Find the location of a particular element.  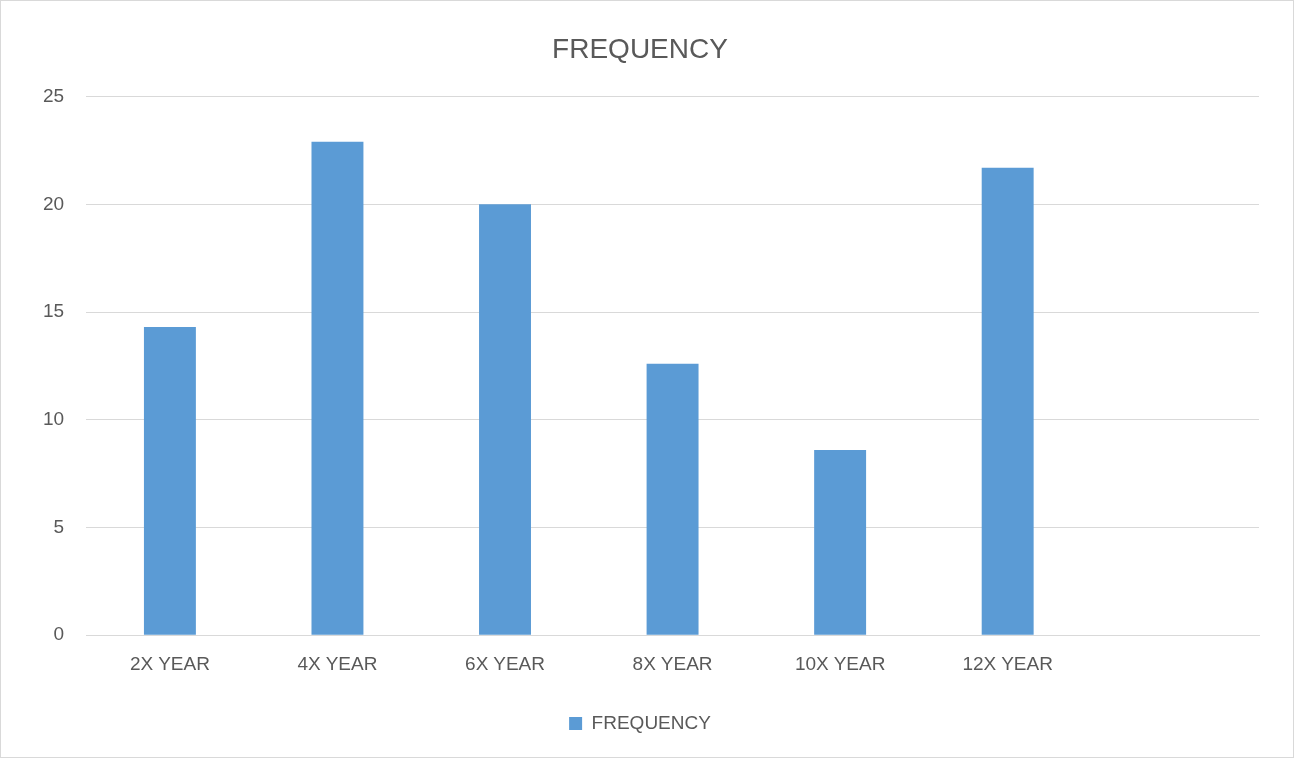

x-tick-label: 8X YEAR is located at coordinates (672, 663).